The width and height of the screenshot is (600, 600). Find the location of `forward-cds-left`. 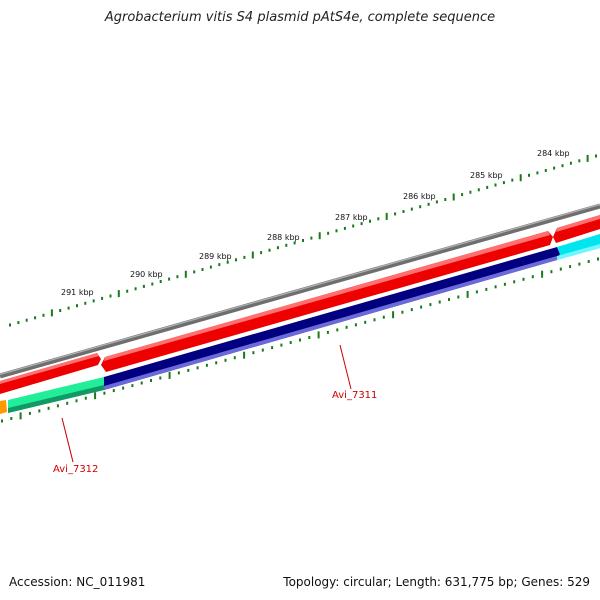

forward-cds-left is located at coordinates (50, 373).